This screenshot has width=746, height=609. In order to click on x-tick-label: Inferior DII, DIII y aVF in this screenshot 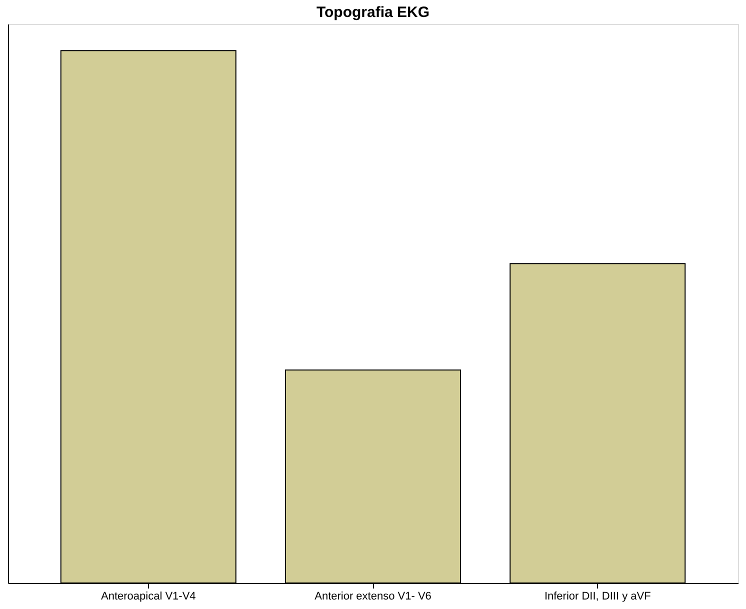, I will do `click(598, 596)`.